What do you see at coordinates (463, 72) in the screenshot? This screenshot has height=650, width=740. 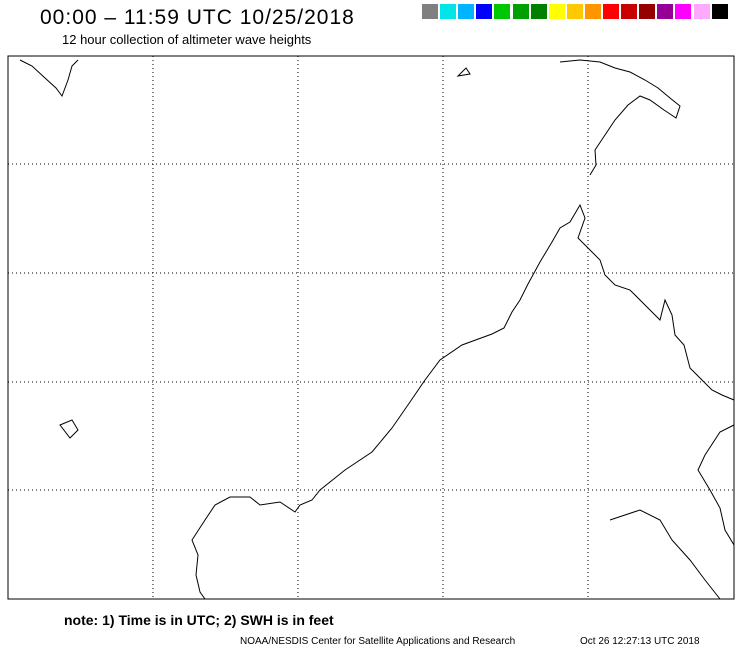 I see `coastline-island-mindoro` at bounding box center [463, 72].